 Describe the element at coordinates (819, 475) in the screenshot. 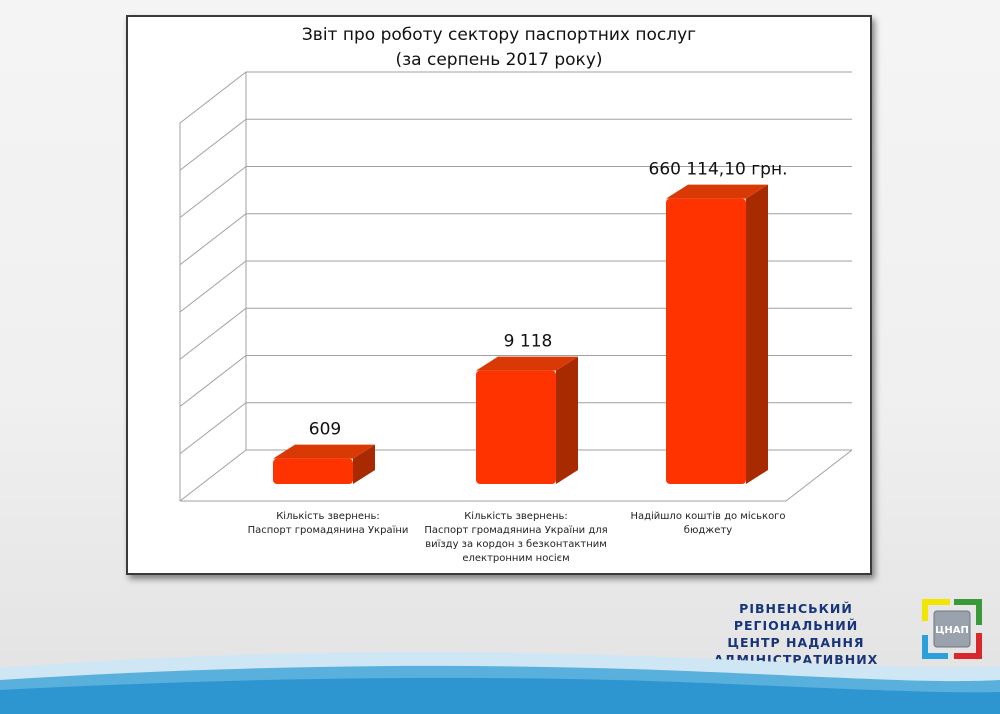

I see `floor-right` at that location.